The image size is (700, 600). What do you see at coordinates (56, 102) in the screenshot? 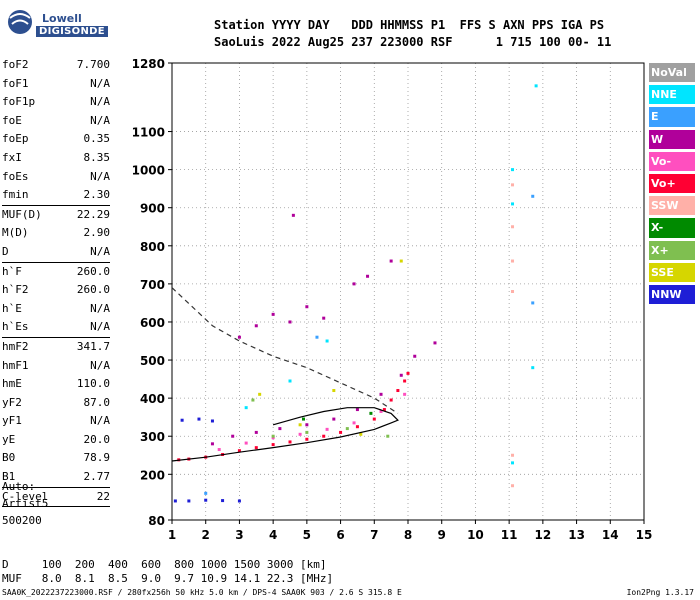
I see `param-row: foF1p N/A` at bounding box center [56, 102].